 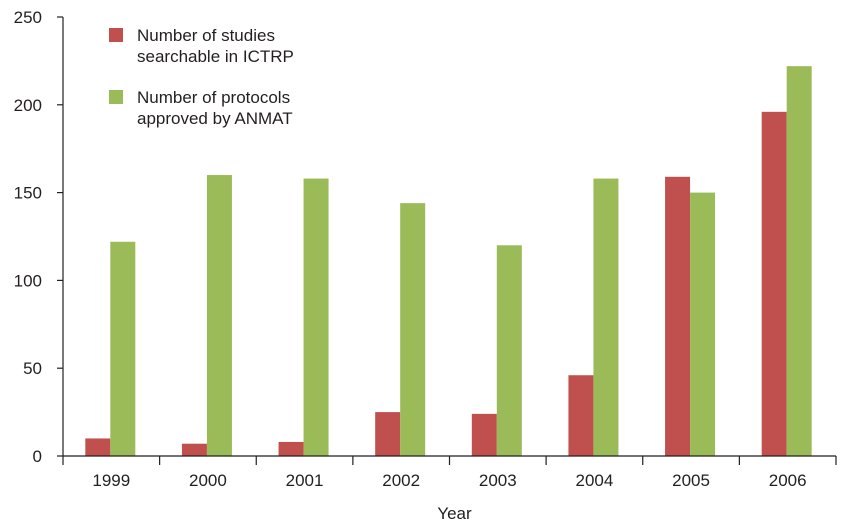 What do you see at coordinates (498, 480) in the screenshot?
I see `x-tick-label: 2003` at bounding box center [498, 480].